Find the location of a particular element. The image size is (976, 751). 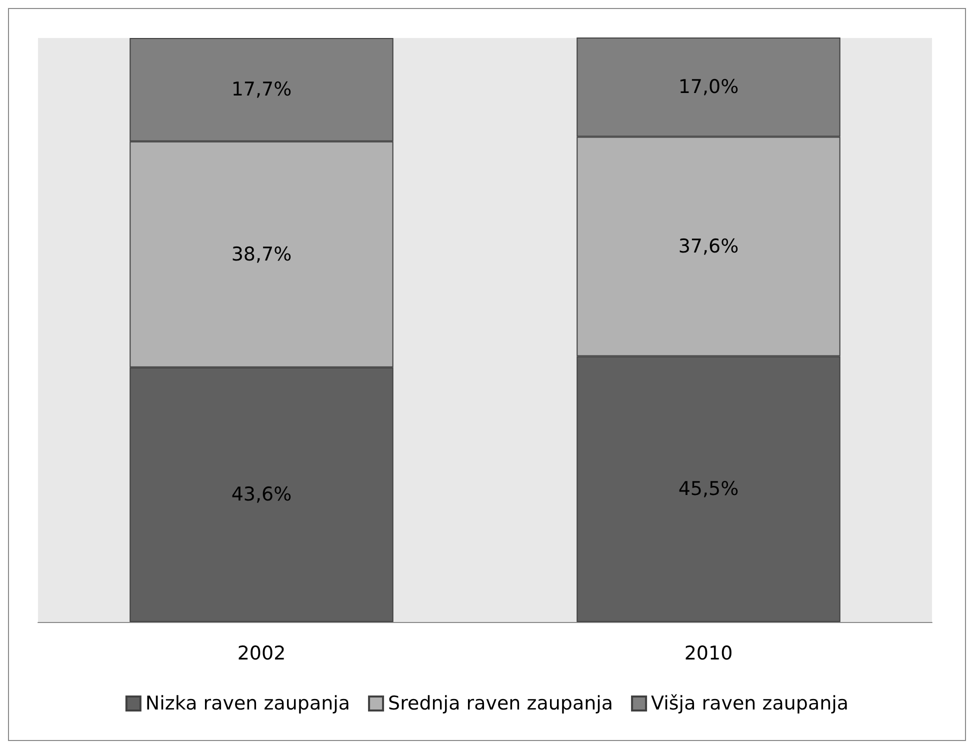

legend-label: Višja raven zaupanja is located at coordinates (750, 703).